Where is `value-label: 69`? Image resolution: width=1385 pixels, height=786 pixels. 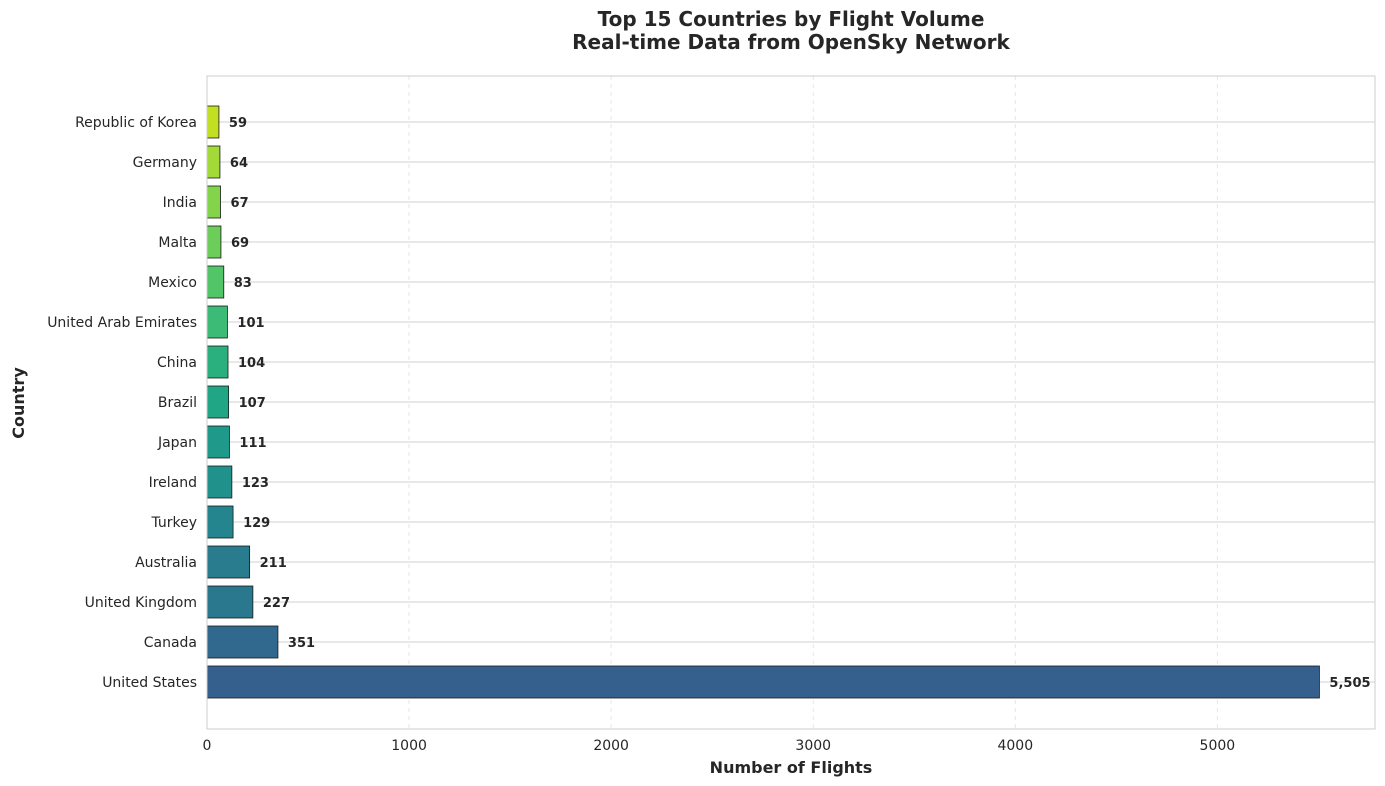 value-label: 69 is located at coordinates (240, 243).